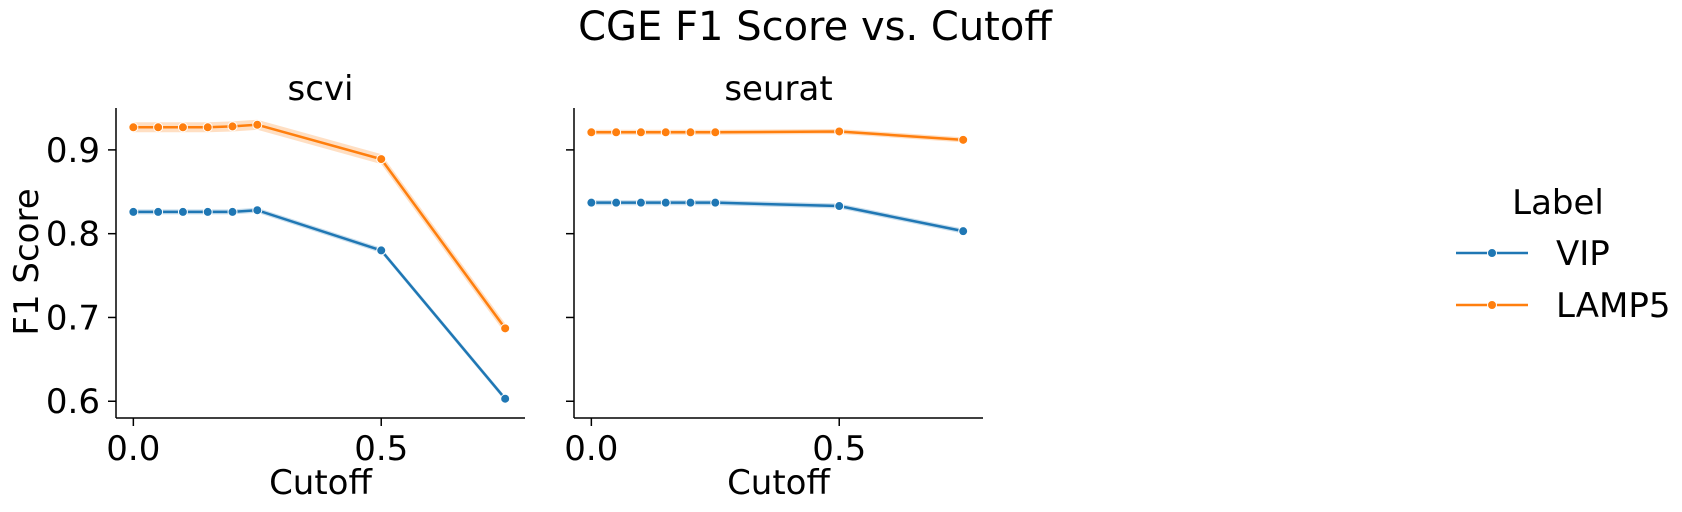 Image resolution: width=1682 pixels, height=512 pixels. What do you see at coordinates (27, 261) in the screenshot?
I see `y-axis-label: F1 Score` at bounding box center [27, 261].